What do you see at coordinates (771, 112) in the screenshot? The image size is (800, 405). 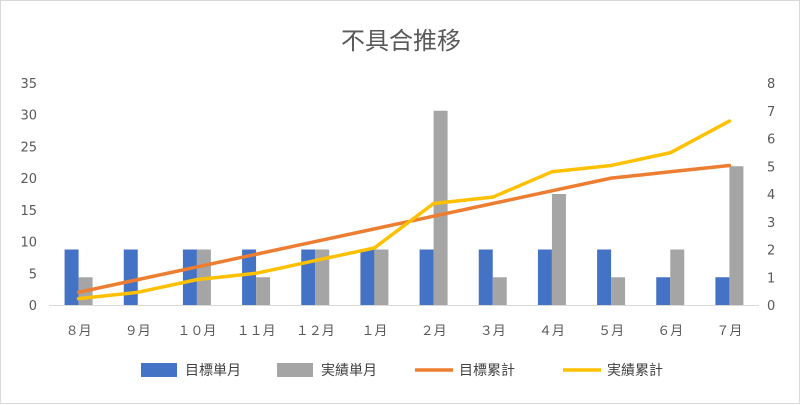 I see `right-axis-tick-label: 7` at bounding box center [771, 112].